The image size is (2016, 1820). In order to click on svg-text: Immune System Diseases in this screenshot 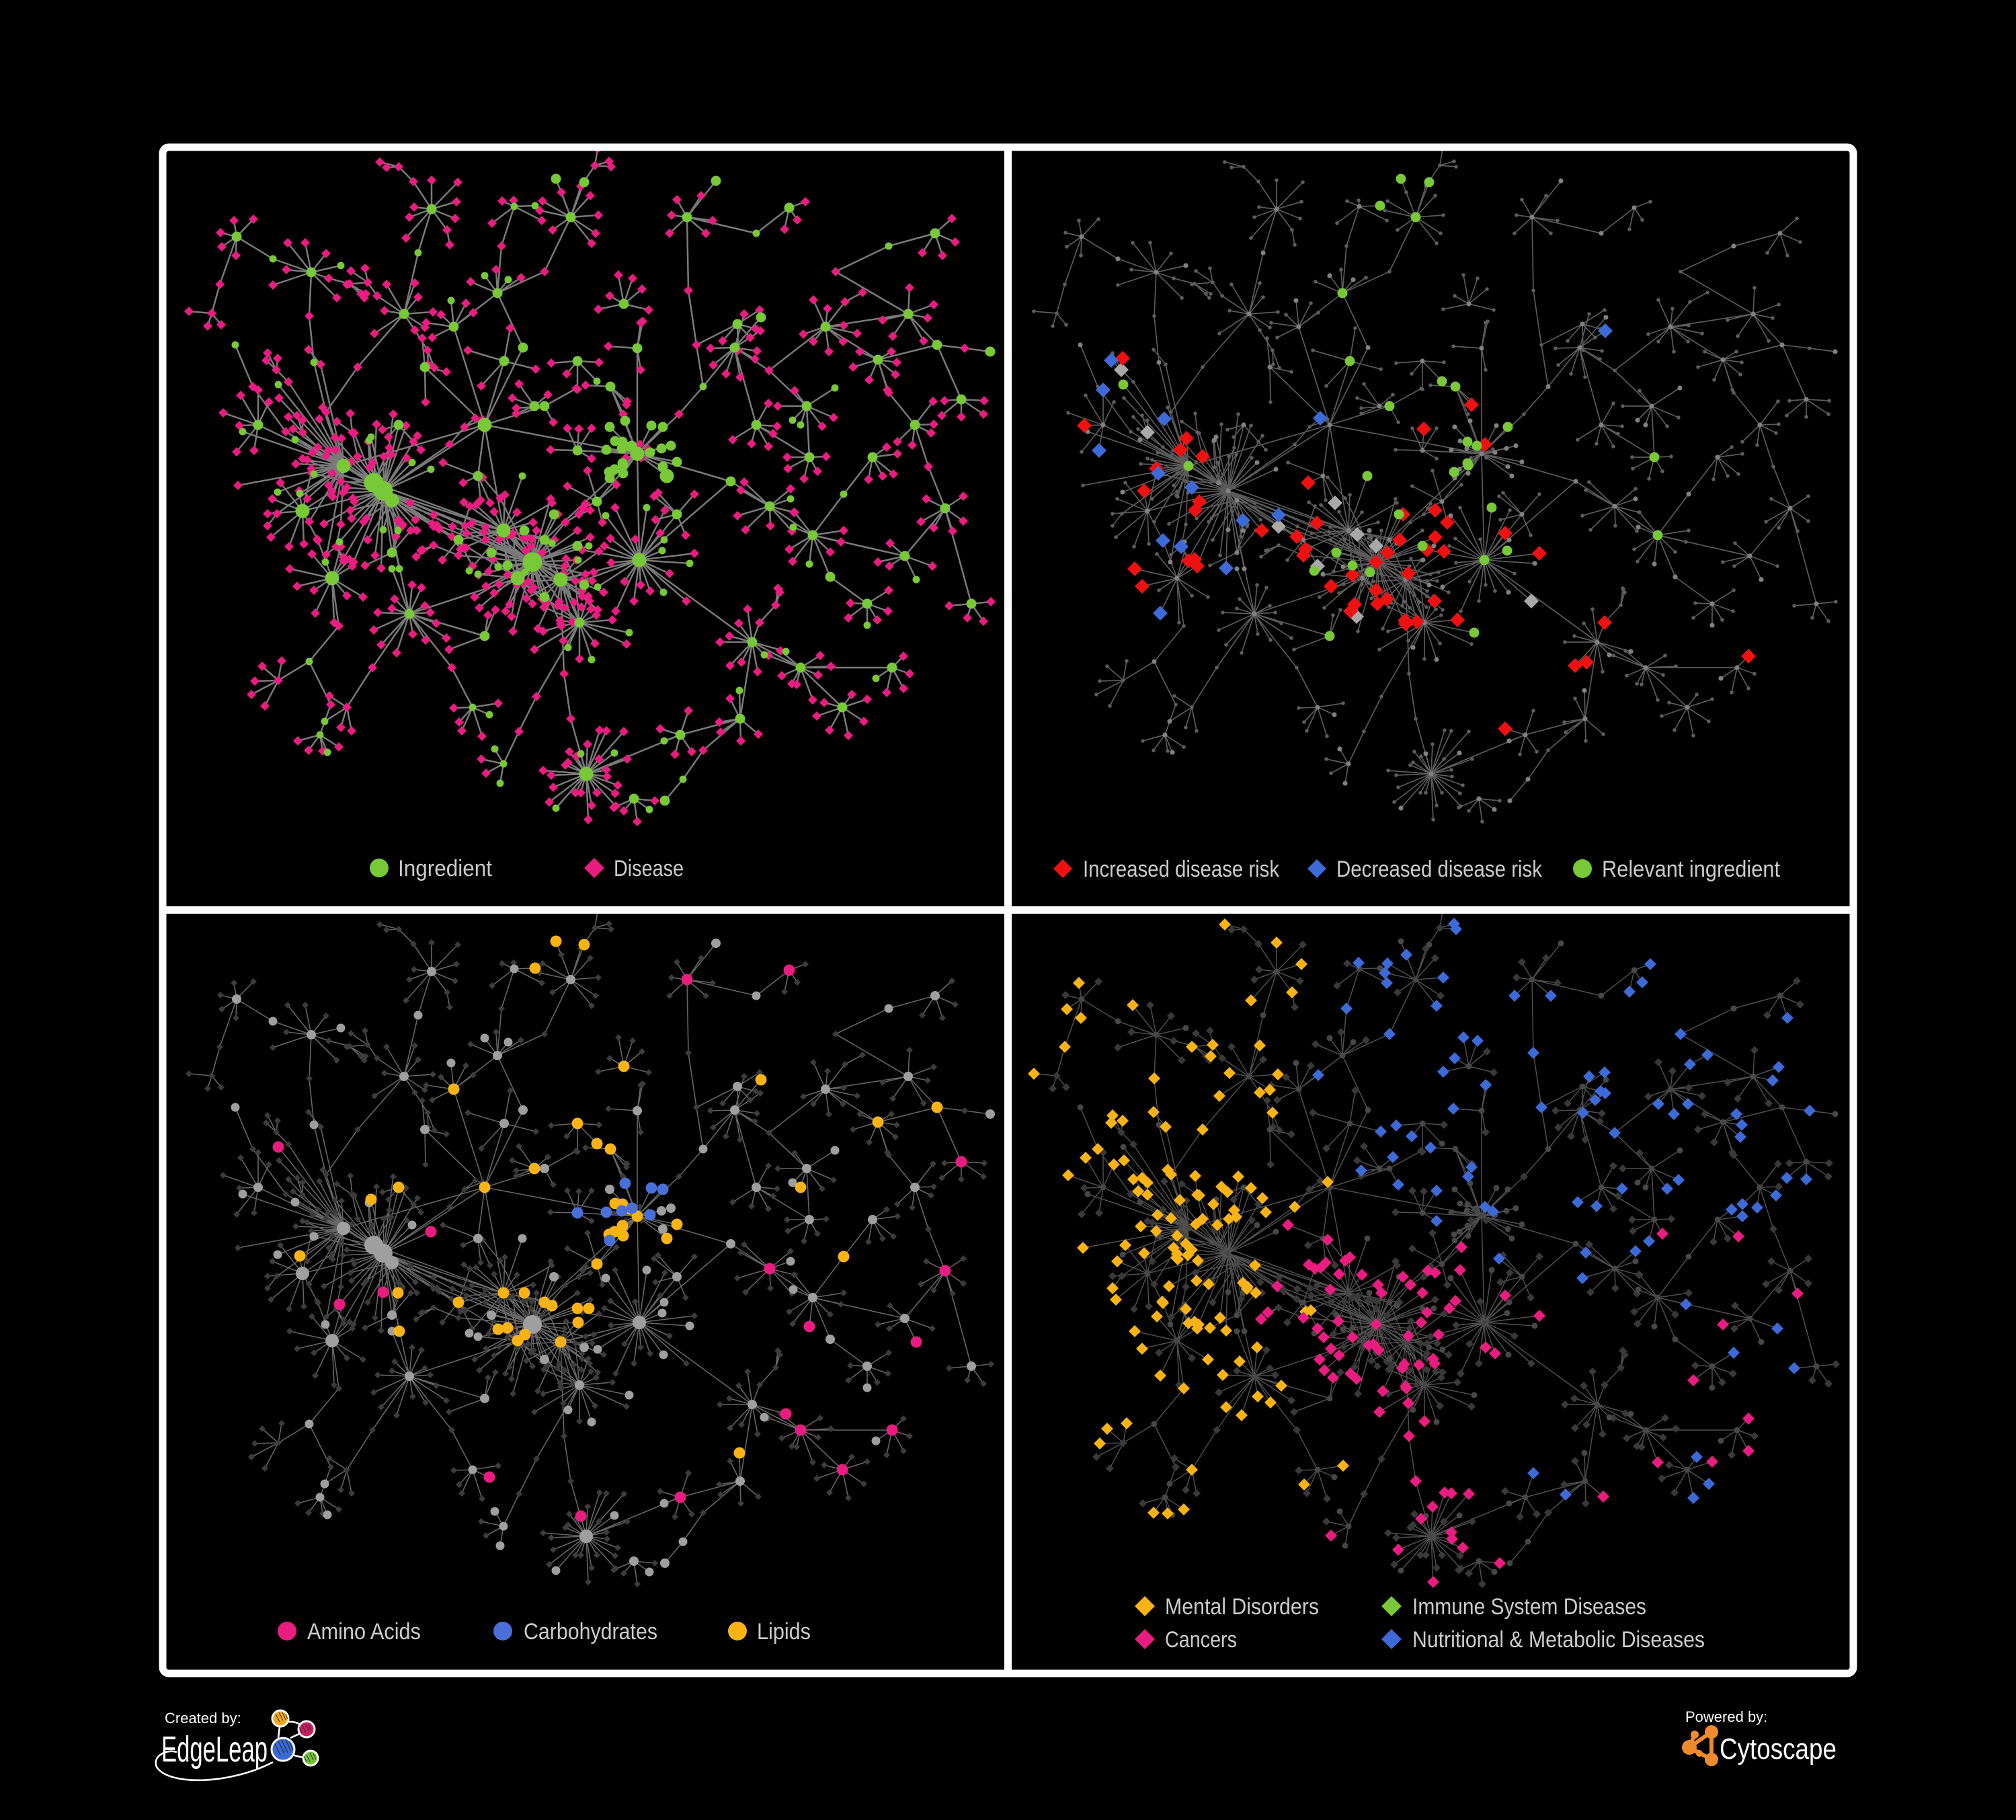, I will do `click(1529, 1607)`.